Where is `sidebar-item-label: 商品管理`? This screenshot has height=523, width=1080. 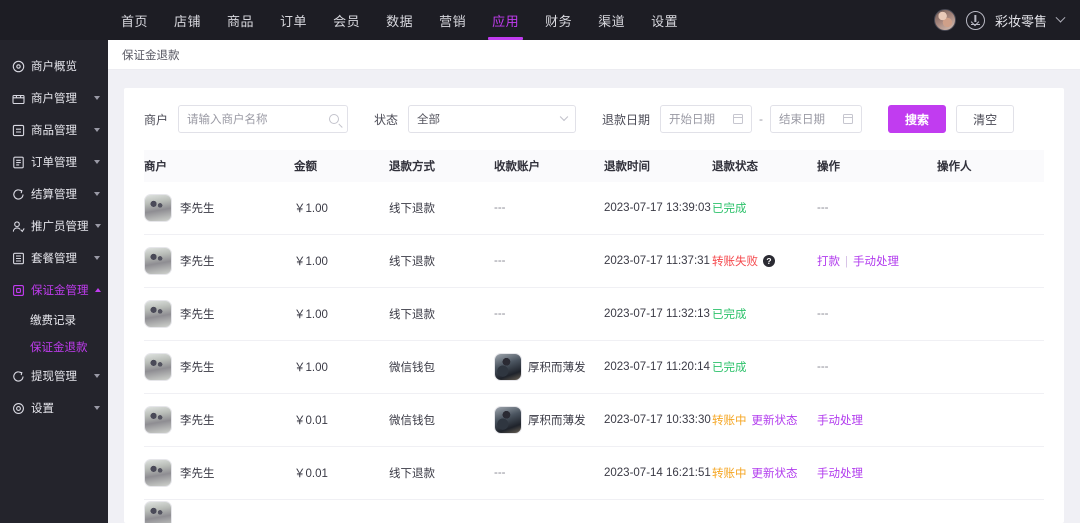 sidebar-item-label: 商品管理 is located at coordinates (54, 131).